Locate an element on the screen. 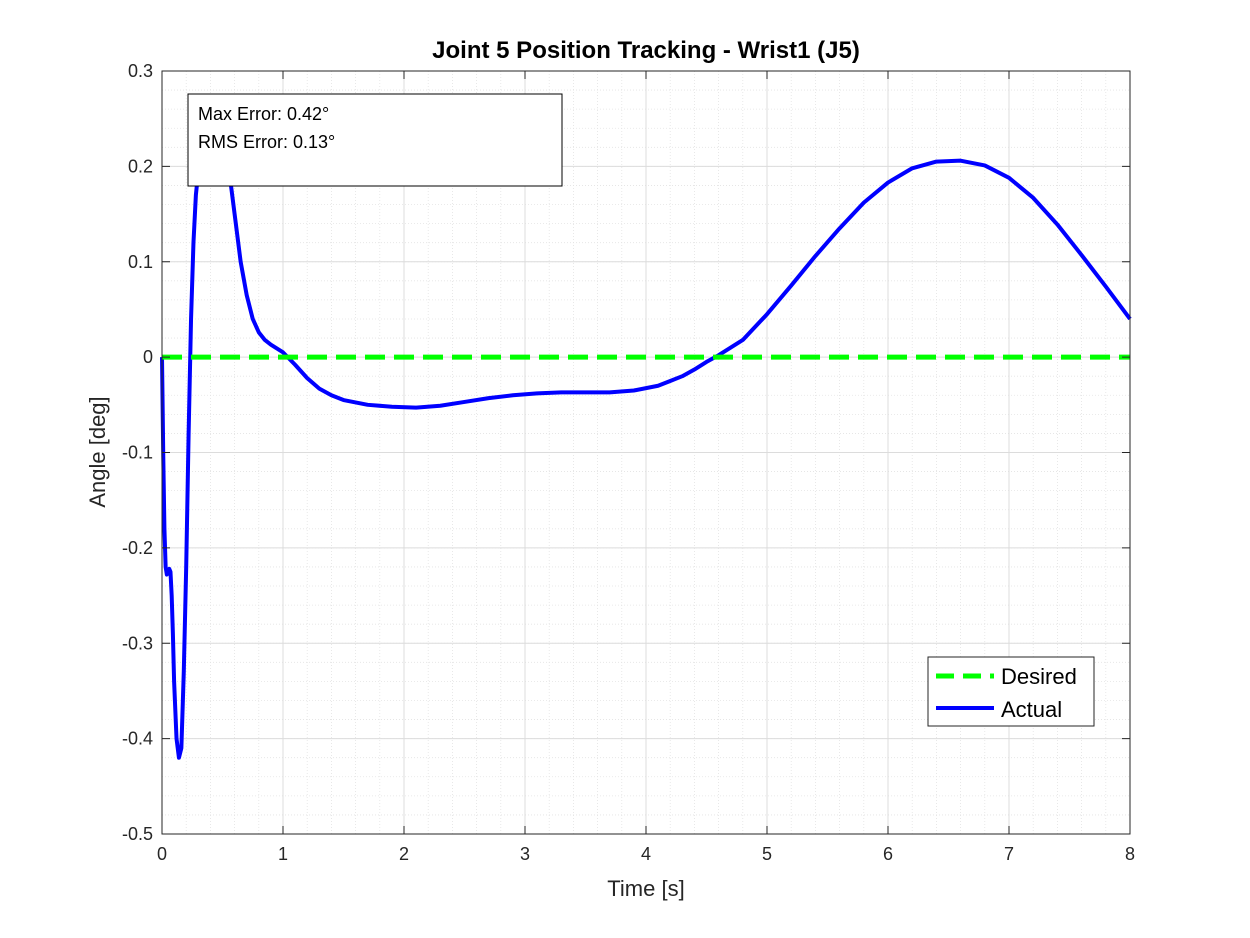 This screenshot has width=1250, height=938. annotation-rms-error: RMS Error: 0.13° is located at coordinates (266, 142).